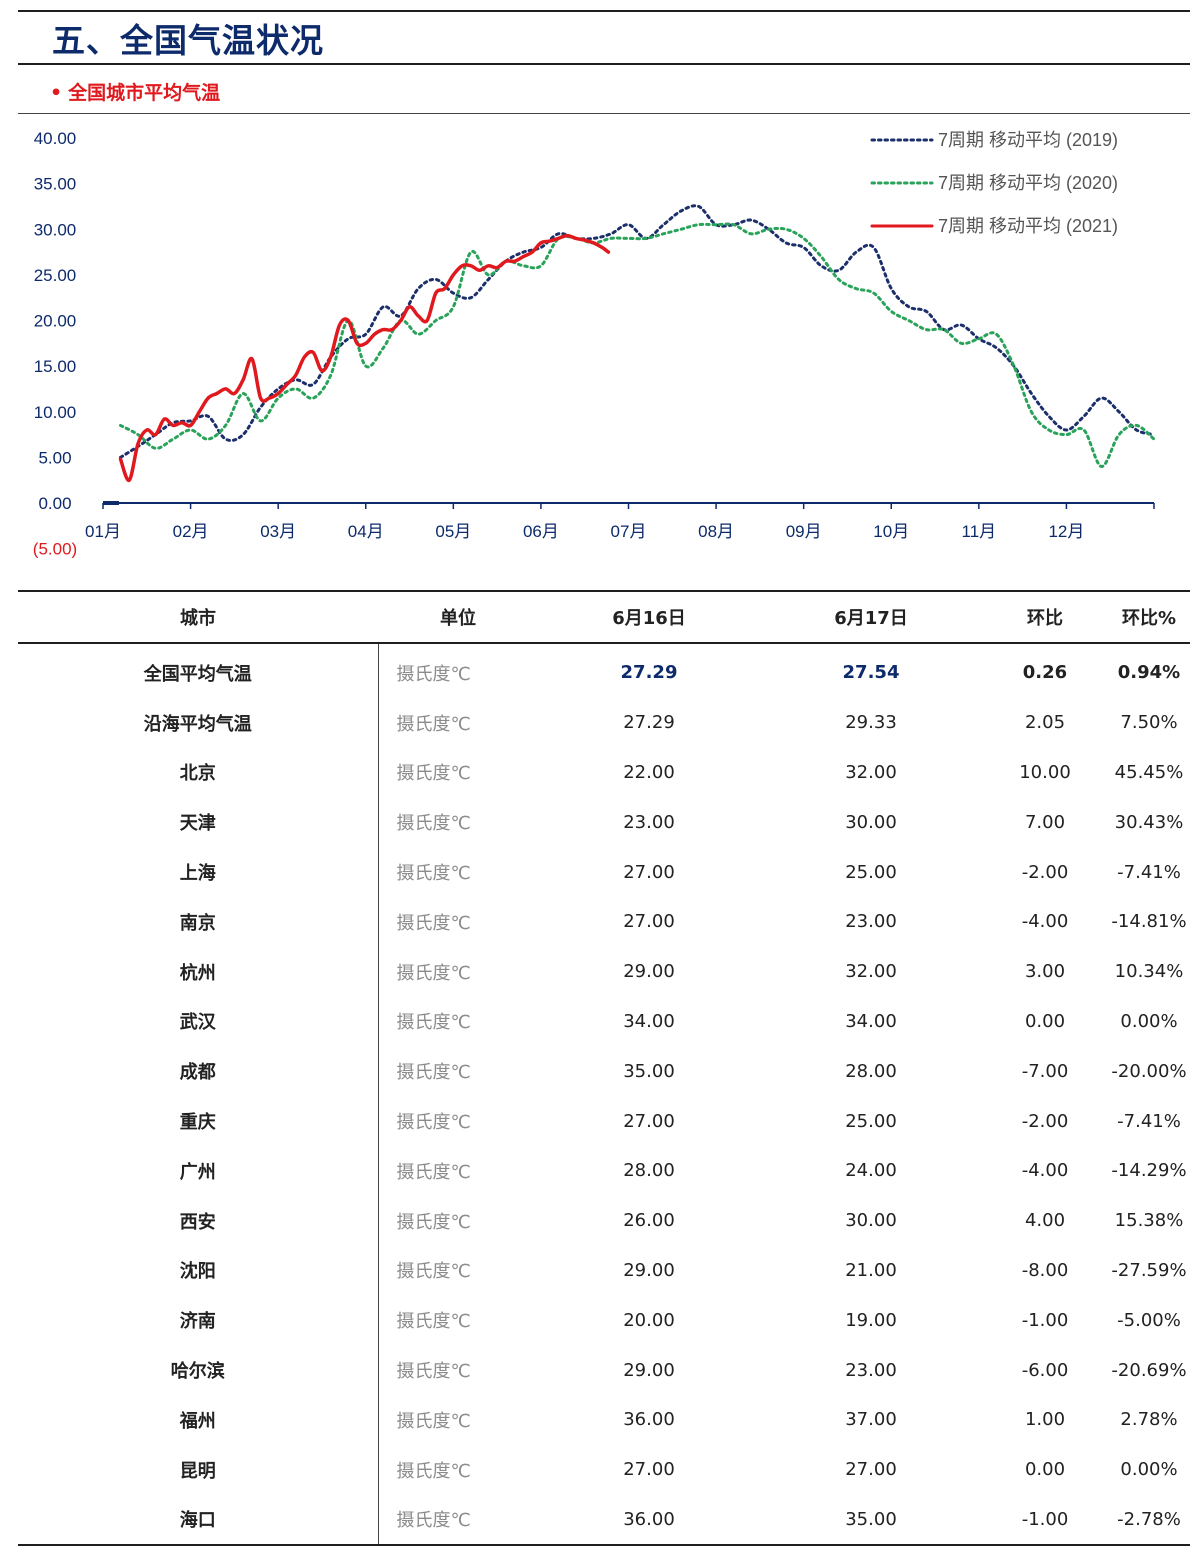  What do you see at coordinates (871, 1270) in the screenshot?
I see `jun17-value: 21.00` at bounding box center [871, 1270].